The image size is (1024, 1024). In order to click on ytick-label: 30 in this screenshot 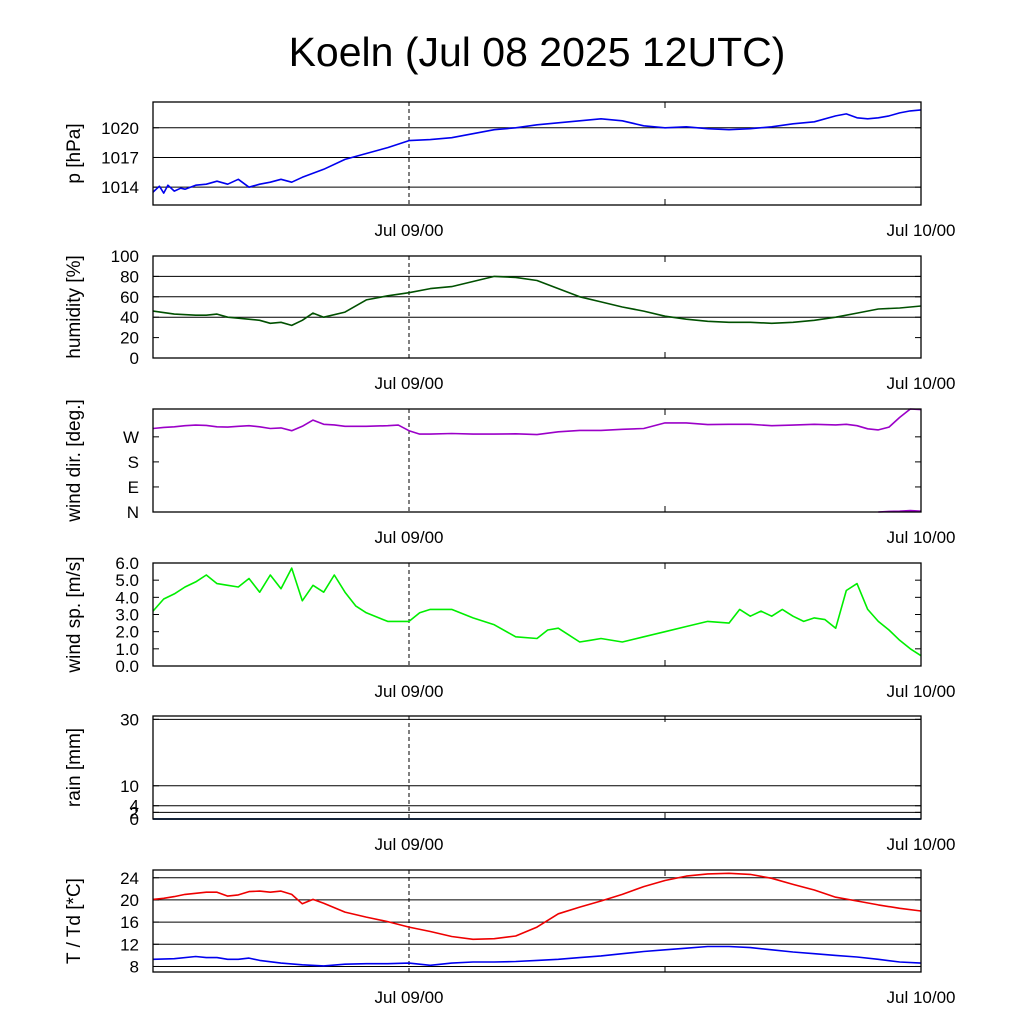, I will do `click(129, 719)`.